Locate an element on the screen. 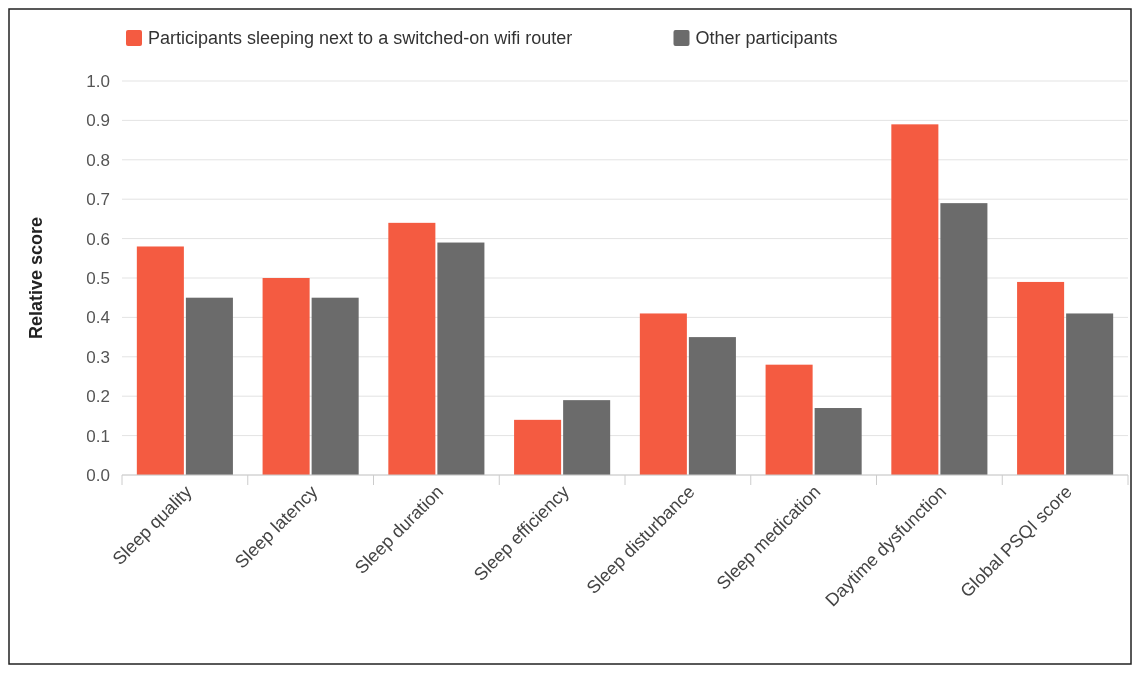  y-tick-label: 0.0 is located at coordinates (98, 475).